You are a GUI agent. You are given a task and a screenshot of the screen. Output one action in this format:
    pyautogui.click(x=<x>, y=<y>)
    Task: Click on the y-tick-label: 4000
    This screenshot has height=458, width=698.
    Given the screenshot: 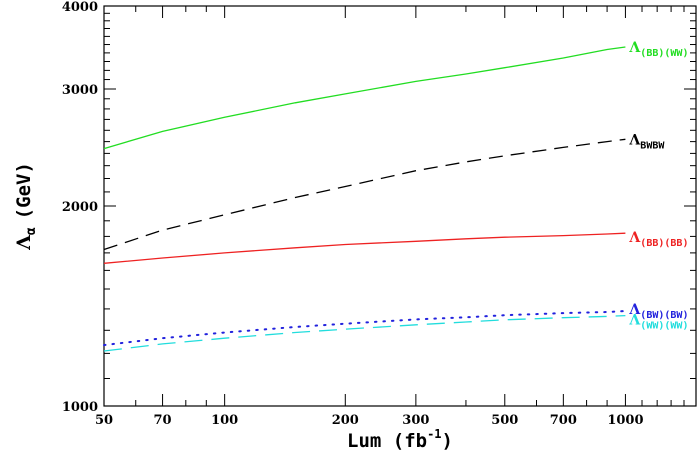 What is the action you would take?
    pyautogui.click(x=80, y=7)
    